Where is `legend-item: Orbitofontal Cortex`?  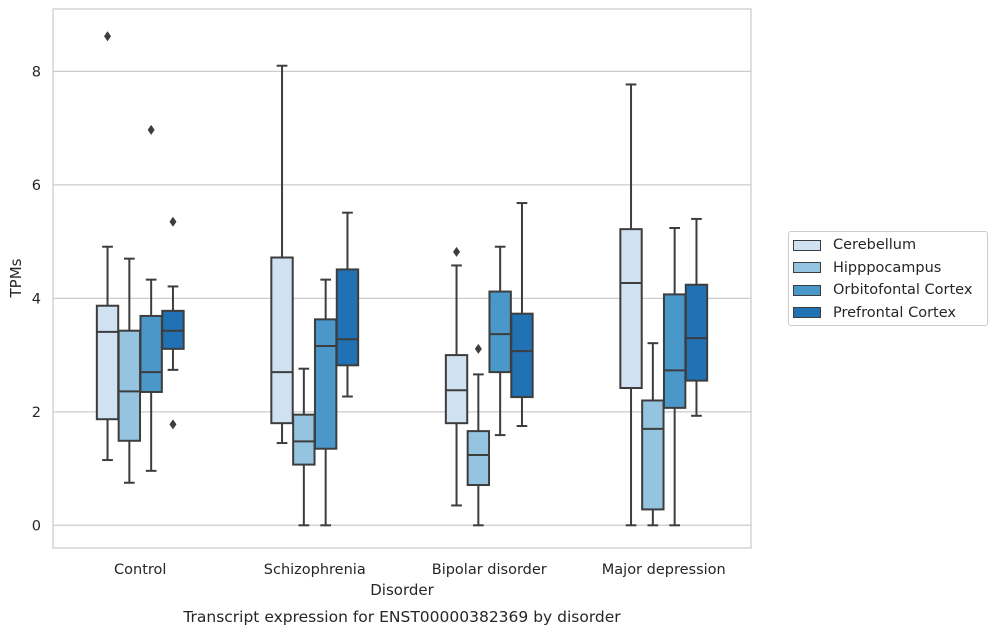
legend-item: Orbitofontal Cortex is located at coordinates (882, 290).